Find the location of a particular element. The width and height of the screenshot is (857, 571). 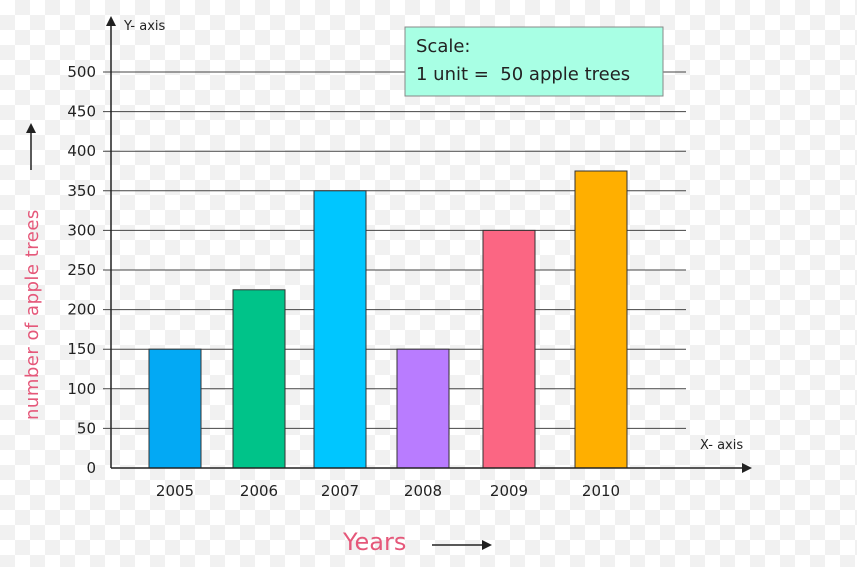

y-tick-label-300: 300 is located at coordinates (81, 230).